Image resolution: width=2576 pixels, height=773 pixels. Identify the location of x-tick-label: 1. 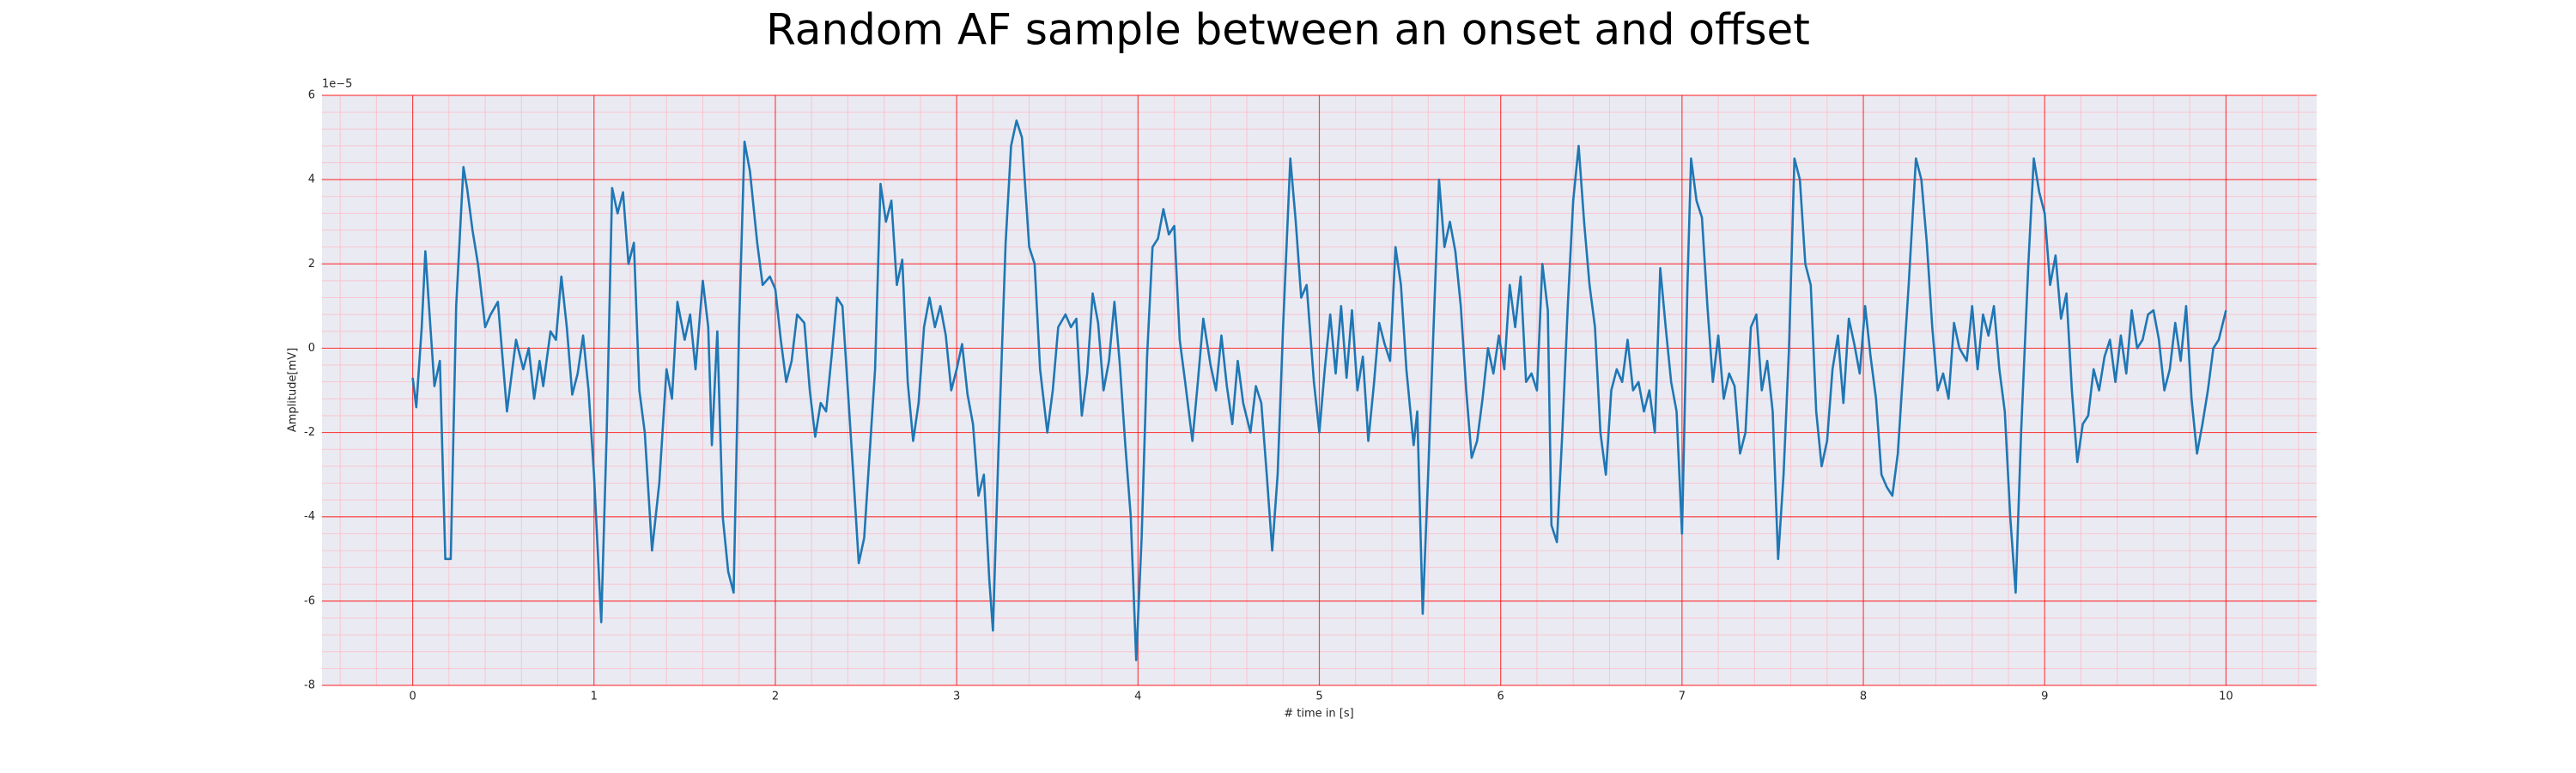
(594, 697).